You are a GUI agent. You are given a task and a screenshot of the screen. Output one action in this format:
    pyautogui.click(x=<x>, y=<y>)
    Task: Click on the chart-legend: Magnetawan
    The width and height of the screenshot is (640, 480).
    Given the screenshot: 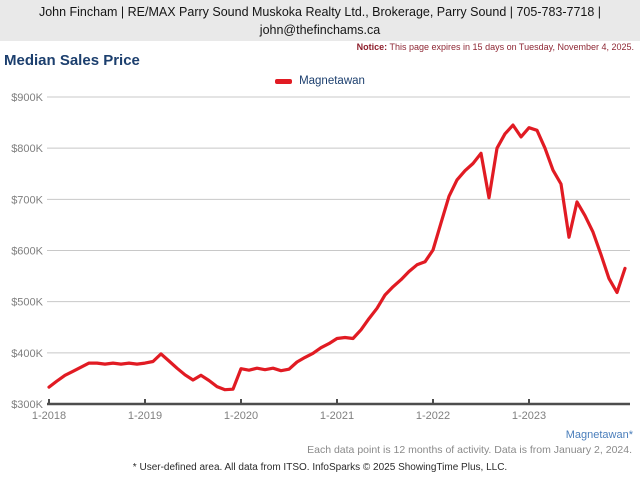 What is the action you would take?
    pyautogui.click(x=320, y=81)
    